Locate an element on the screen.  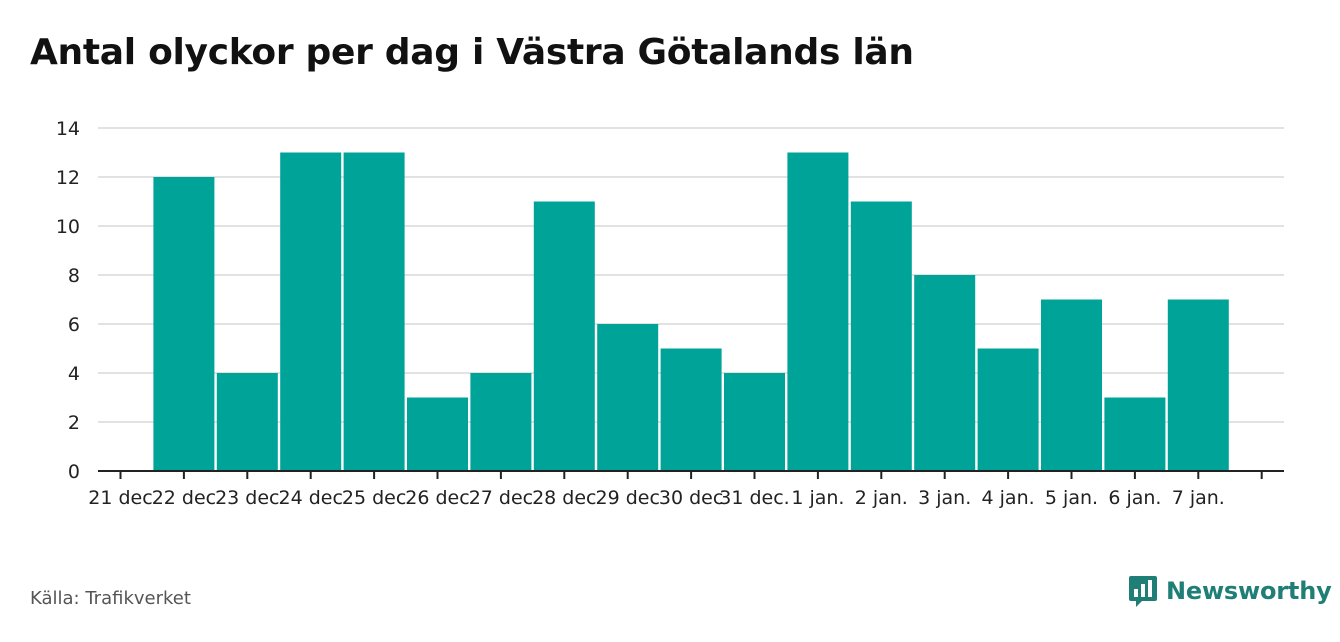
x-tick-label: 3 jan. is located at coordinates (944, 498).